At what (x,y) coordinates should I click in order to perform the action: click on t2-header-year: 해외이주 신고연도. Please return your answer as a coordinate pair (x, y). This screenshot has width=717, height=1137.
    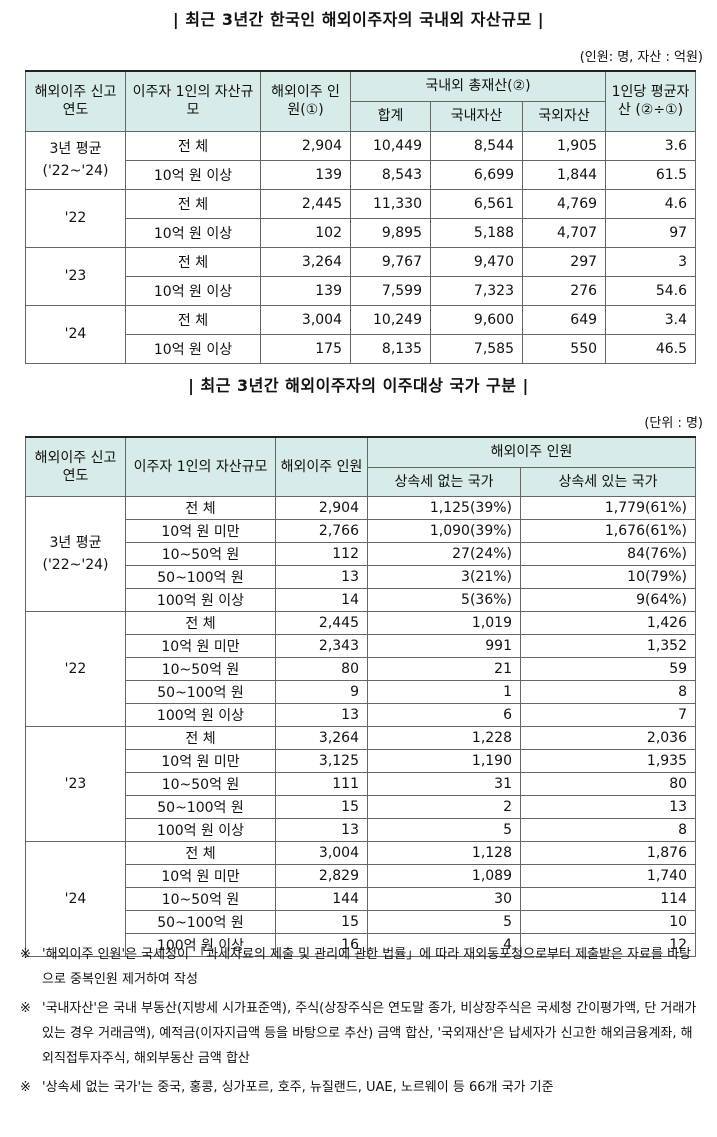
    Looking at the image, I should click on (75, 466).